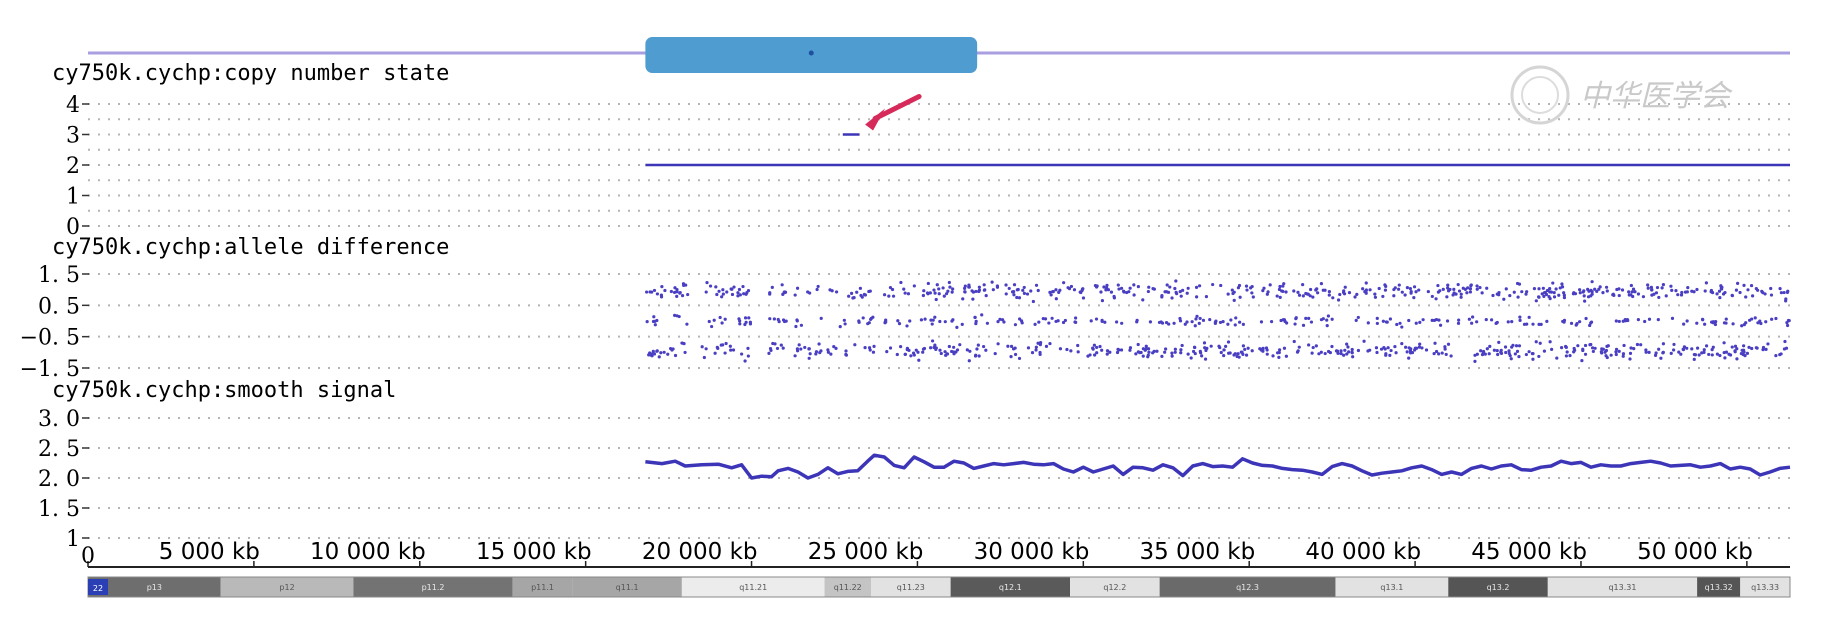 This screenshot has width=1830, height=626. What do you see at coordinates (250, 73) in the screenshot?
I see `panel-title-copy-number: cy750k.cychp:copy number state` at bounding box center [250, 73].